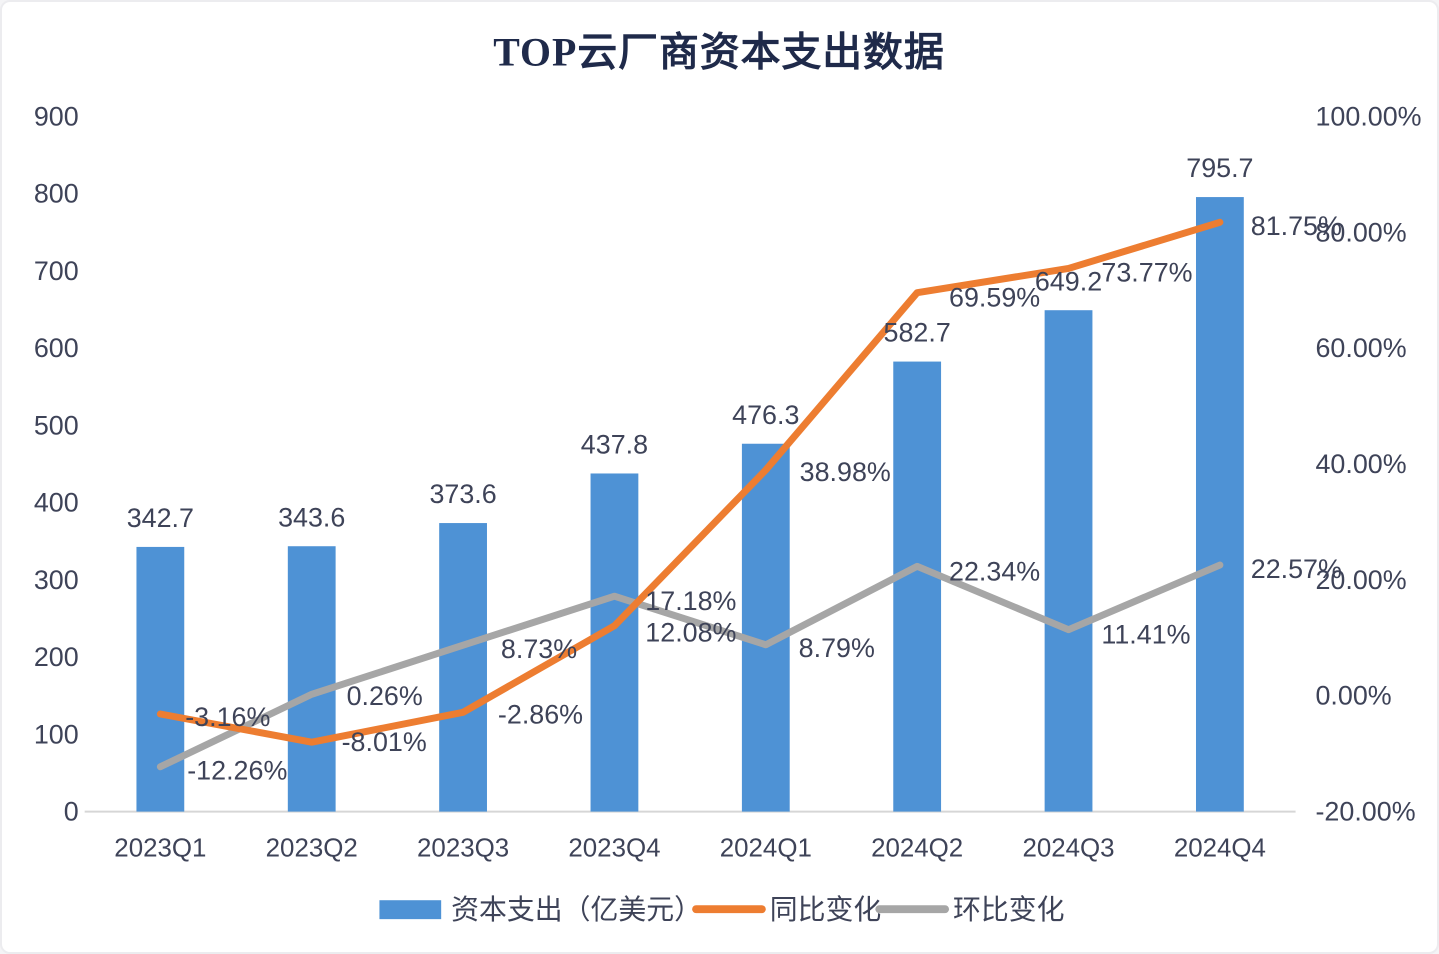 The image size is (1439, 954). What do you see at coordinates (917, 333) in the screenshot?
I see `bar-value-label: 582.7` at bounding box center [917, 333].